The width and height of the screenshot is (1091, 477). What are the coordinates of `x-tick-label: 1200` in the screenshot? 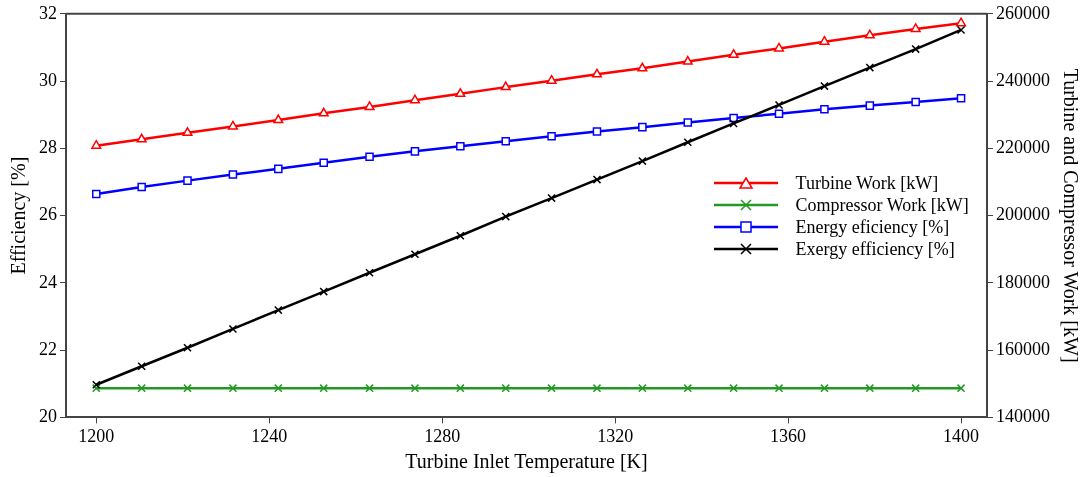 It's located at (96, 435).